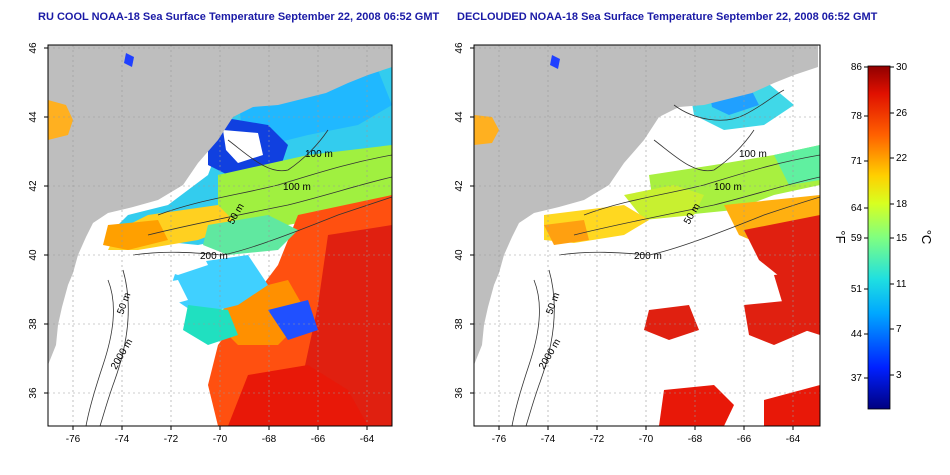 Image resolution: width=950 pixels, height=475 pixels. Describe the element at coordinates (597, 439) in the screenshot. I see `right-lon-tick: -72` at that location.